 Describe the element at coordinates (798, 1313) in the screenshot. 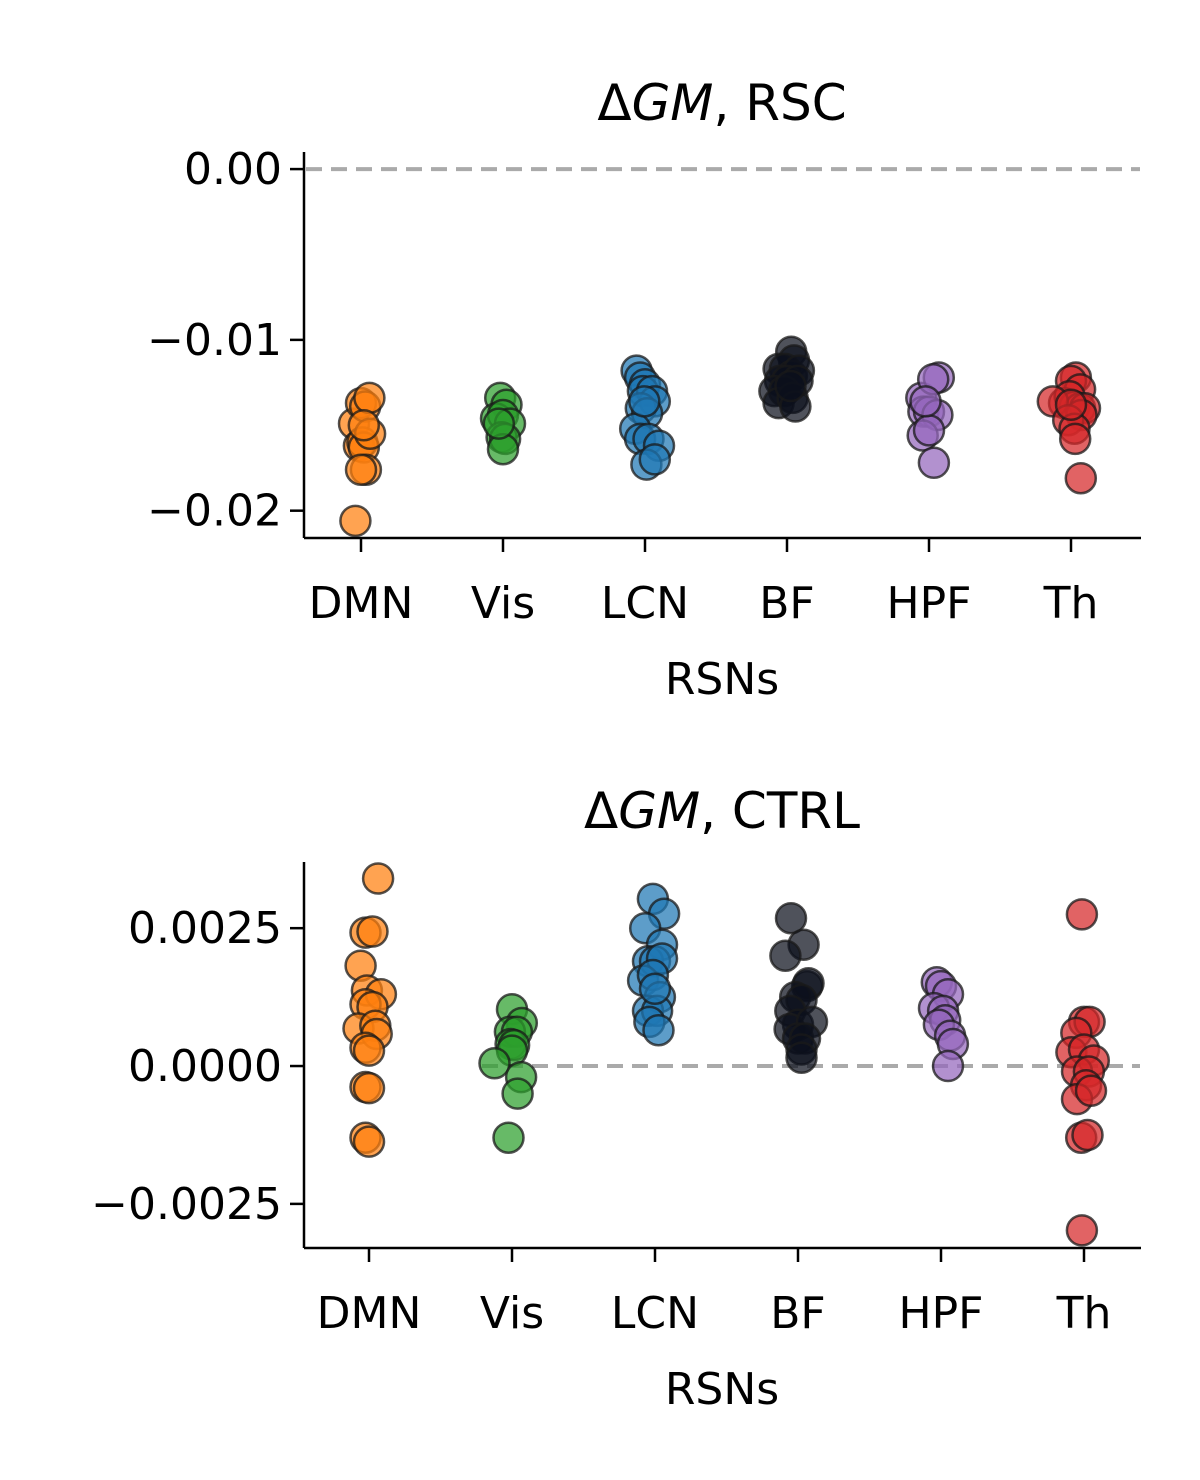

I see `ctrl-x-tick-label-bf: BF` at that location.